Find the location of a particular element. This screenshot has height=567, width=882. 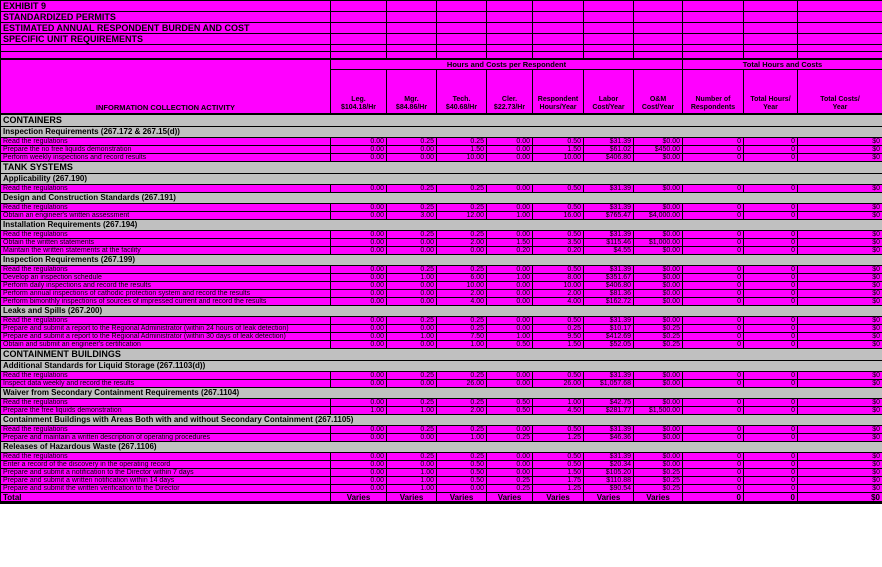

header-line-2: Respondents is located at coordinates (713, 107).